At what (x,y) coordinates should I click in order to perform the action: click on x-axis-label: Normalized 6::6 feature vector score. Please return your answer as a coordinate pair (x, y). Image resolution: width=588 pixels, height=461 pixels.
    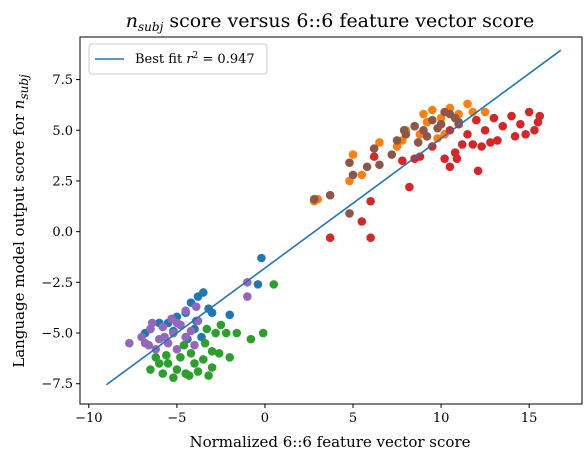
    Looking at the image, I should click on (329, 442).